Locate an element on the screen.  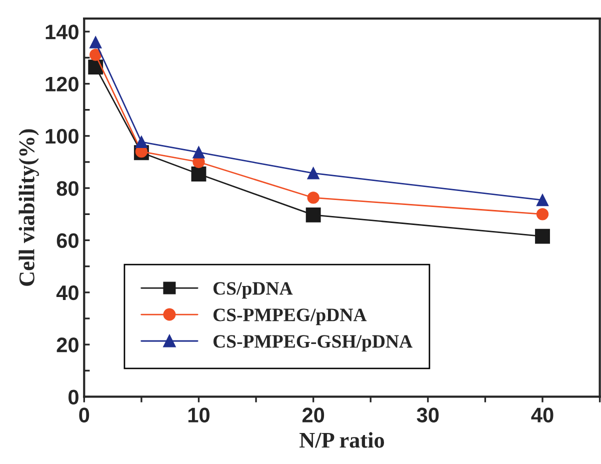
x-axis-title: N/P ratio is located at coordinates (342, 440).